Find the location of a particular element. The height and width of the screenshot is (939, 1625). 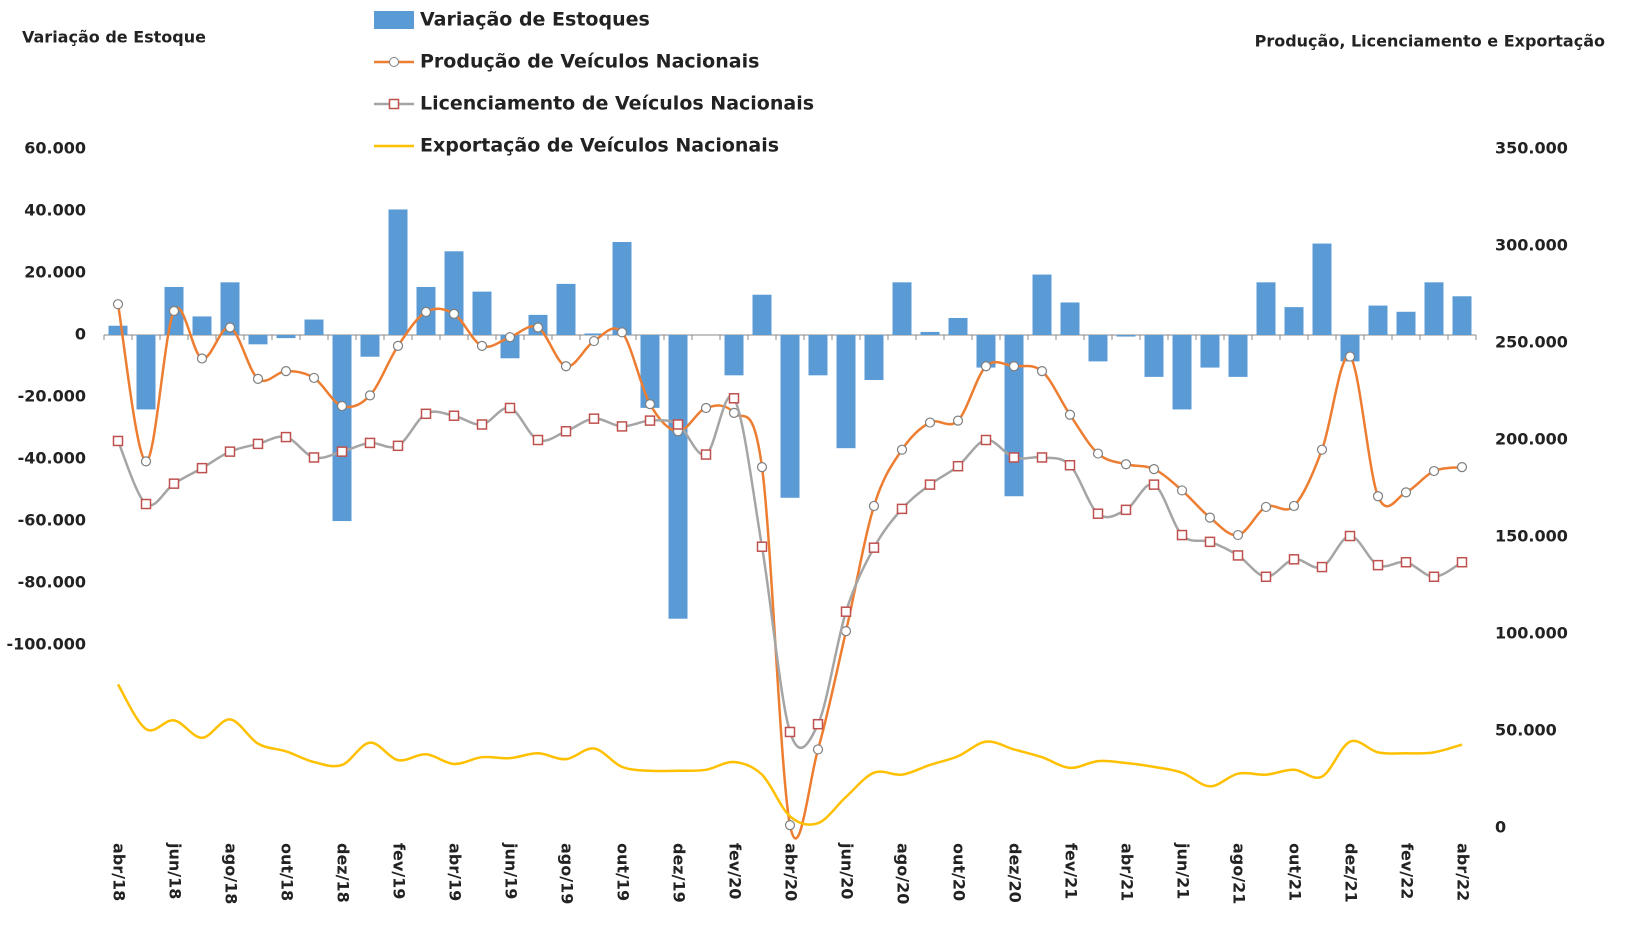

x-tick-label: dez/19 is located at coordinates (679, 873).